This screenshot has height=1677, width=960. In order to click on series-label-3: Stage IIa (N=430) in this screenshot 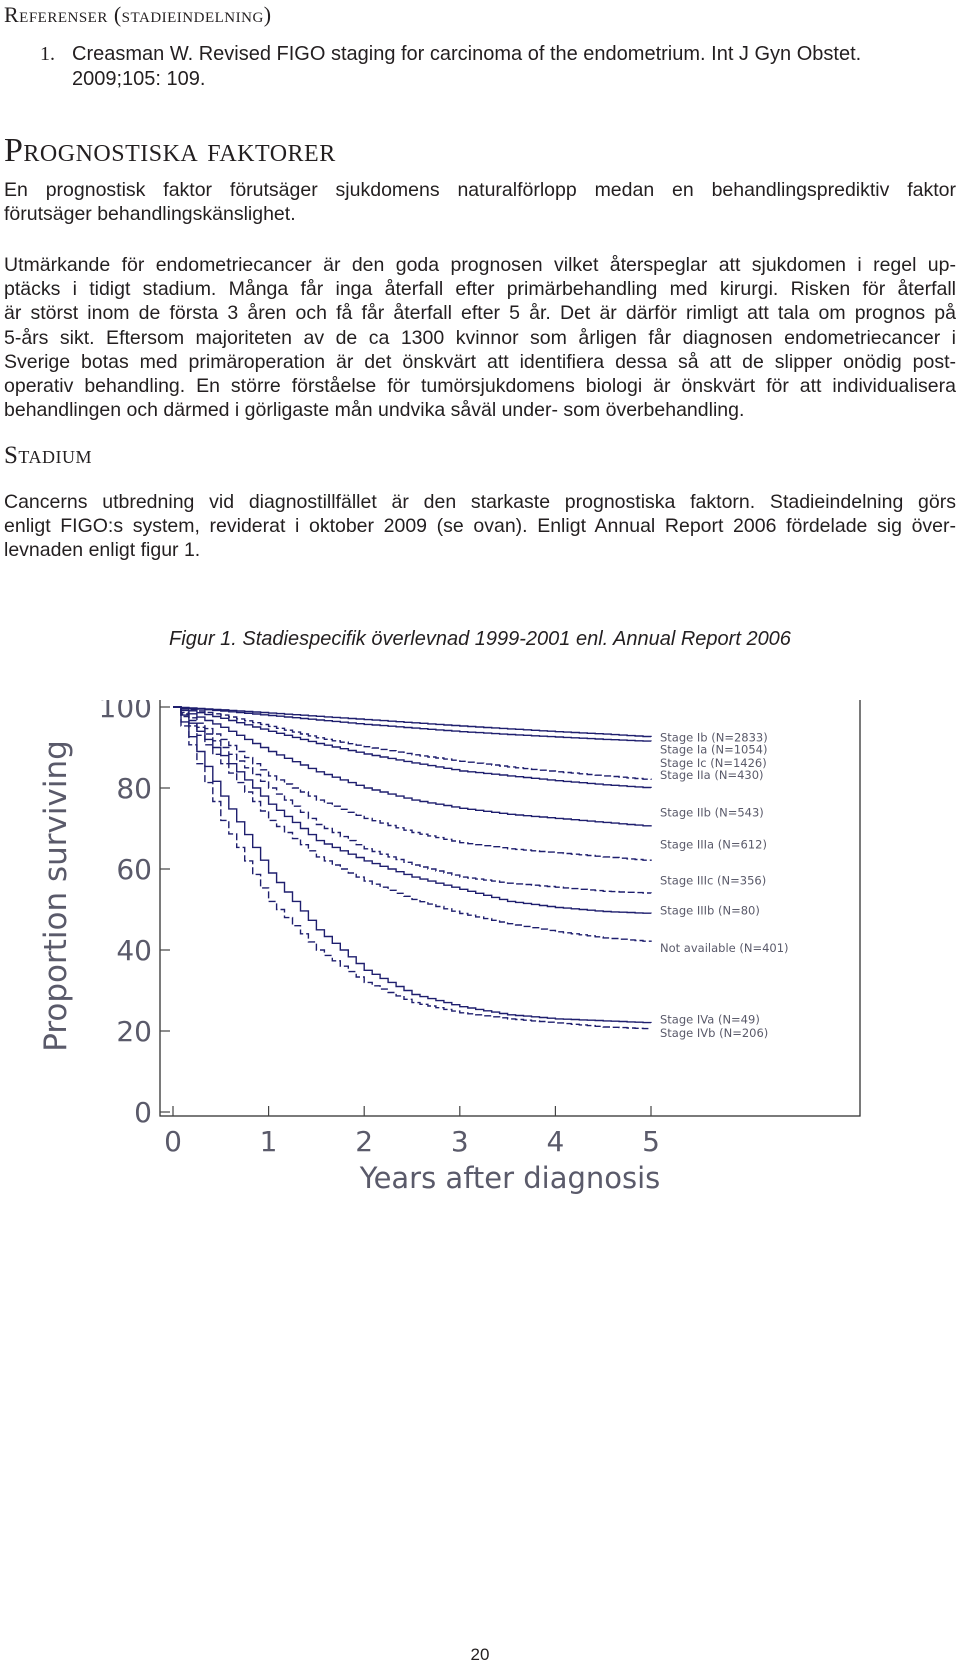, I will do `click(712, 775)`.